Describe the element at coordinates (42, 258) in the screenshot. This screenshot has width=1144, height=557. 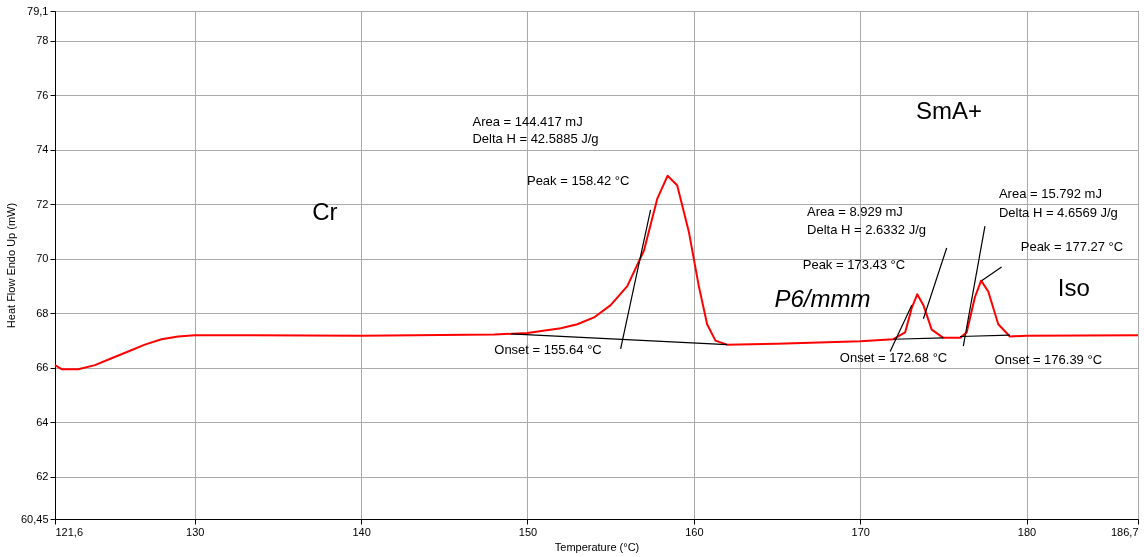
I see `y-tick-label: 70` at that location.